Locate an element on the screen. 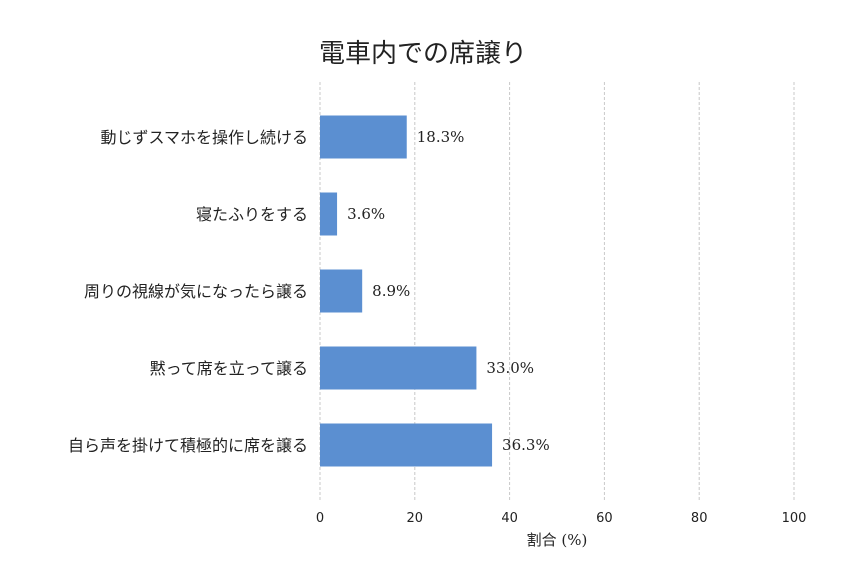 The width and height of the screenshot is (846, 588). chart-title: 電車内での席譲り is located at coordinates (423, 54).